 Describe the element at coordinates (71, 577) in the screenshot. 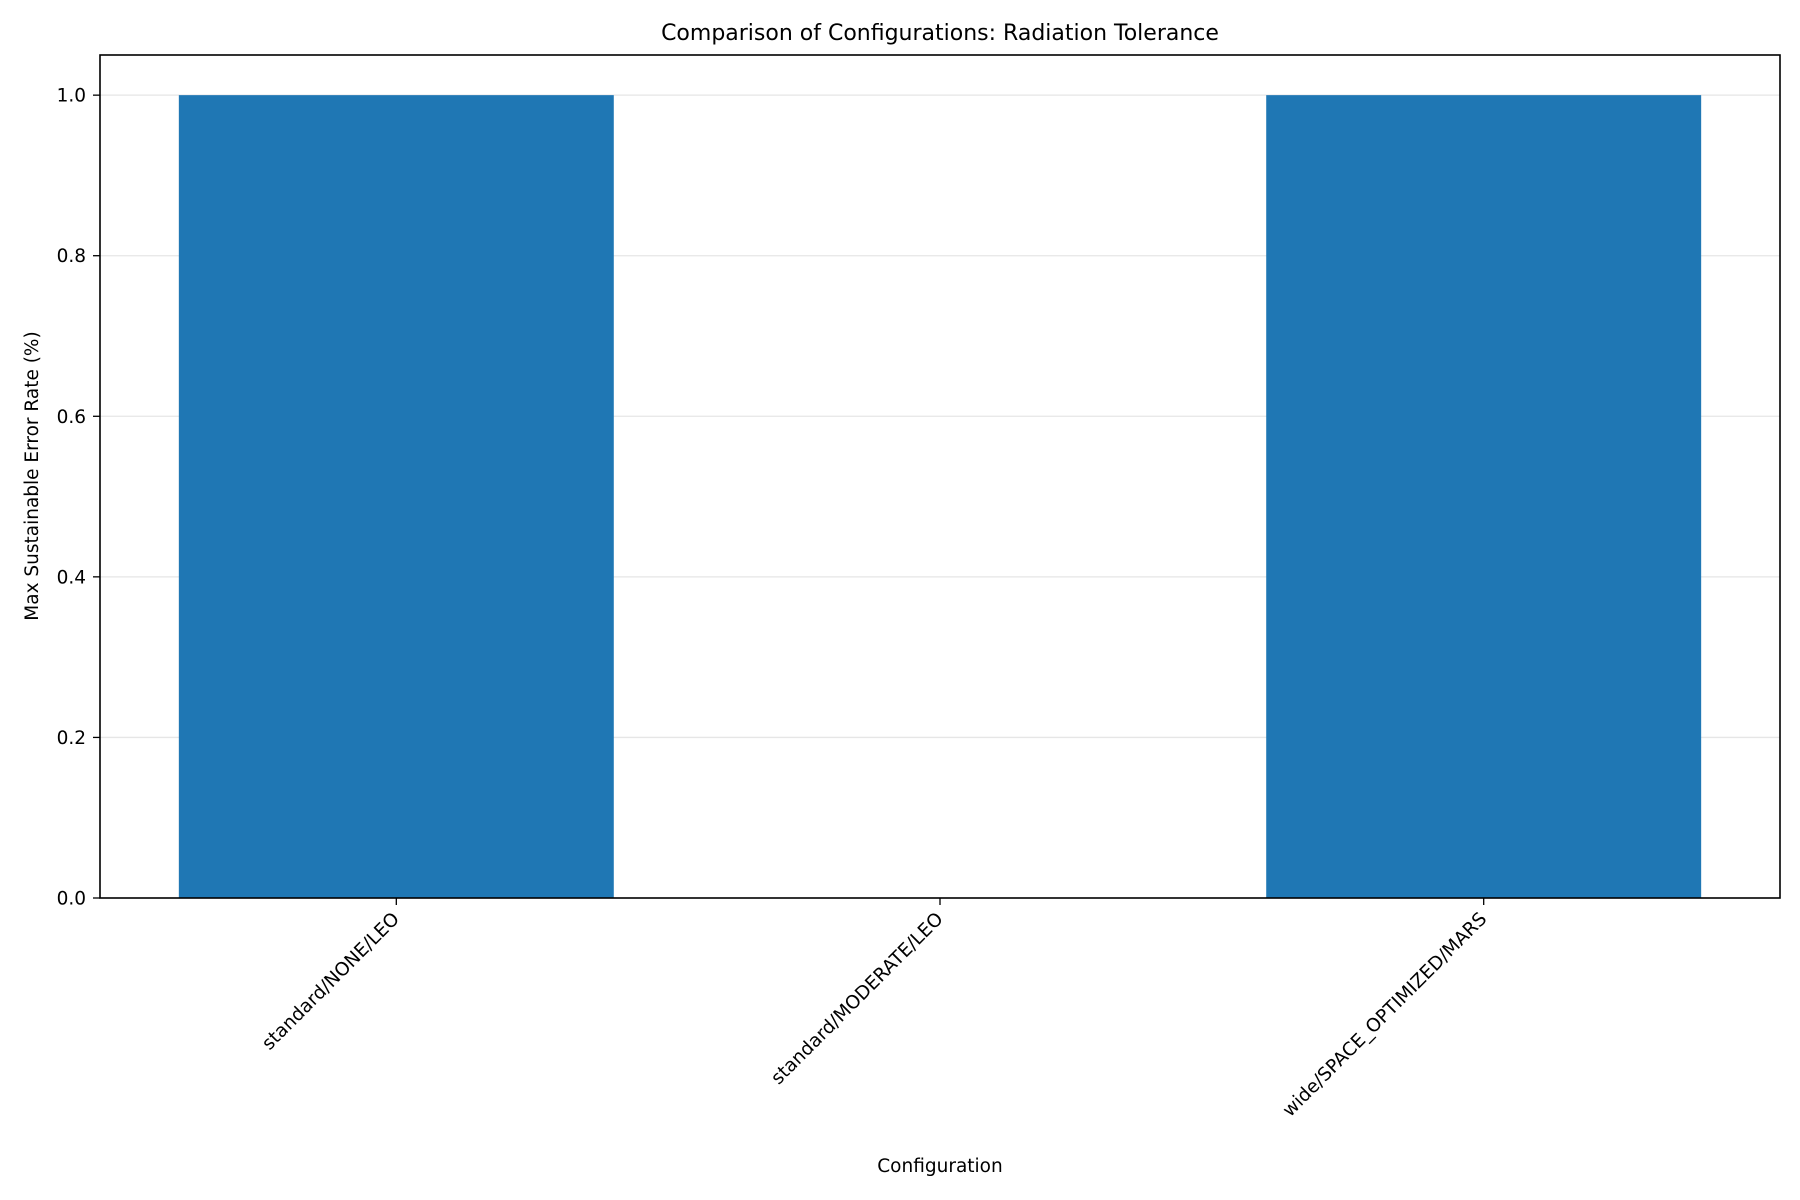

I see `y-tick-label: 0.4` at that location.